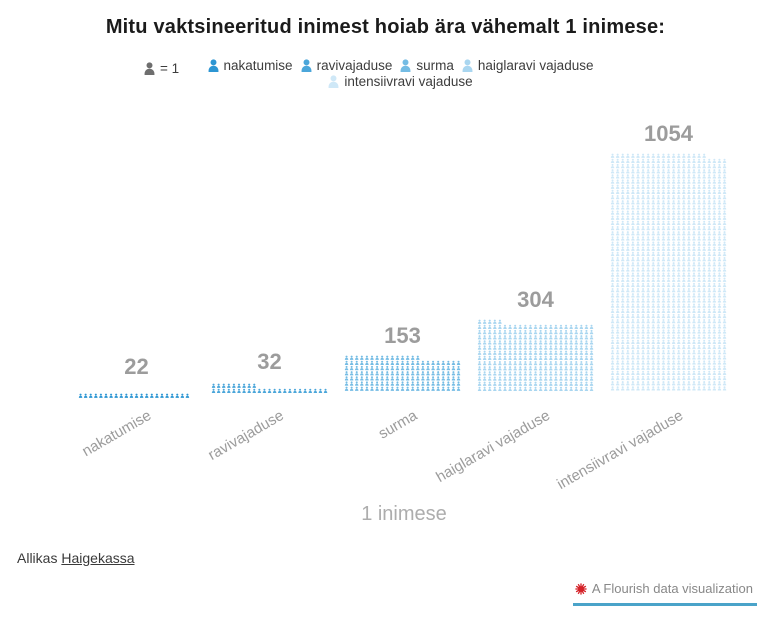 This screenshot has width=771, height=618. I want to click on legend-item-intensiivravi-vajaduse: intensiivravi vajaduse, so click(400, 81).